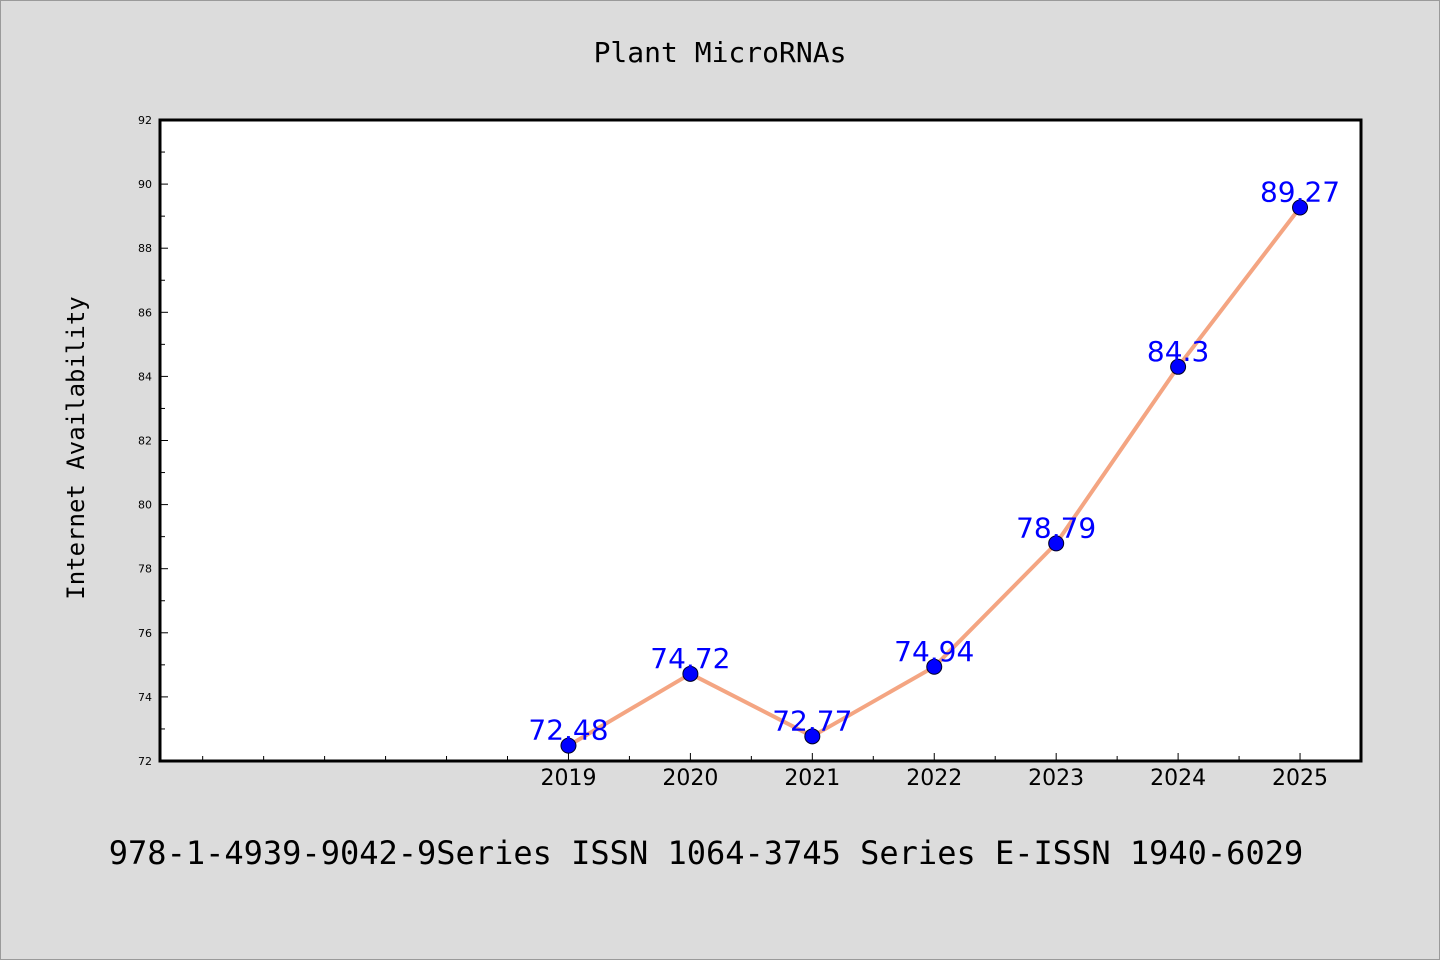 Image resolution: width=1440 pixels, height=960 pixels. Describe the element at coordinates (145, 312) in the screenshot. I see `y-tick-label: 86` at that location.